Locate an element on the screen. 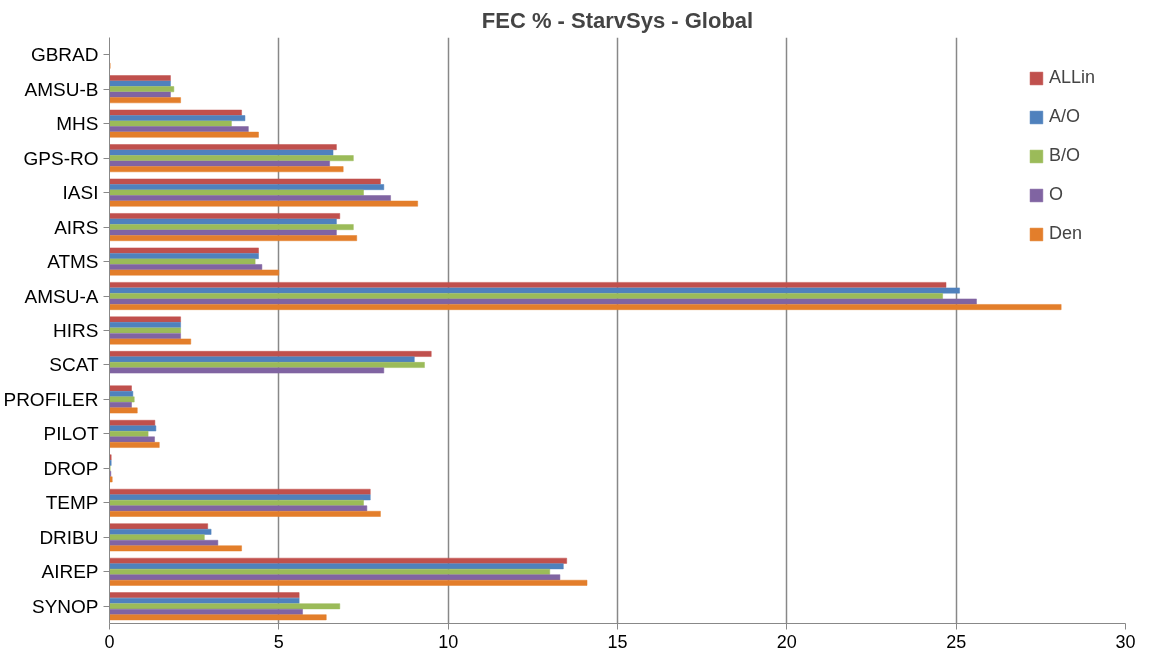  x-tick-label: 20 is located at coordinates (786, 641).